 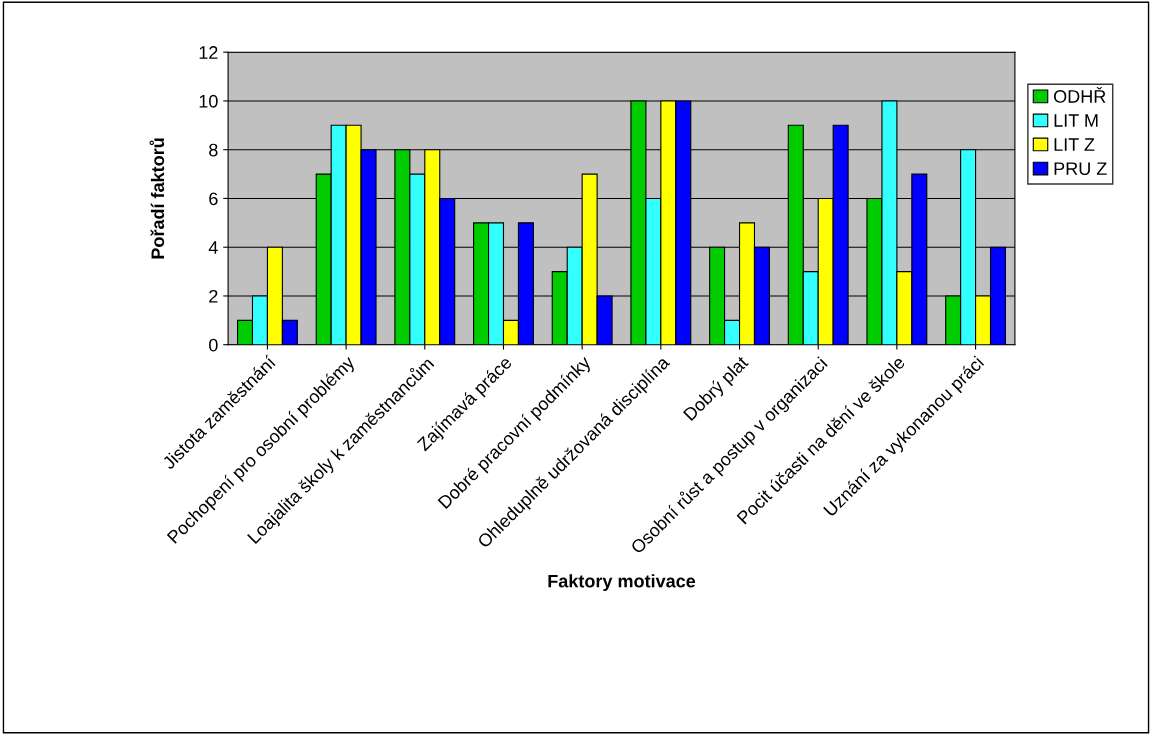 What do you see at coordinates (213, 345) in the screenshot?
I see `y-tick-label: 0` at bounding box center [213, 345].